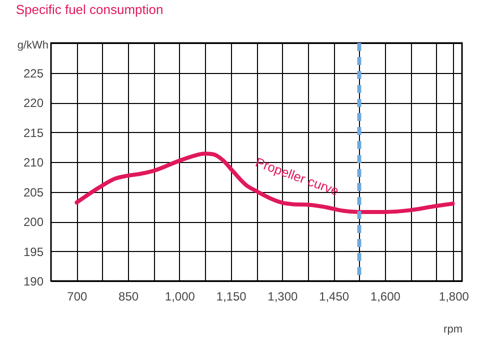 The image size is (483, 341). Describe the element at coordinates (77, 297) in the screenshot. I see `x-tick-label: 700` at that location.